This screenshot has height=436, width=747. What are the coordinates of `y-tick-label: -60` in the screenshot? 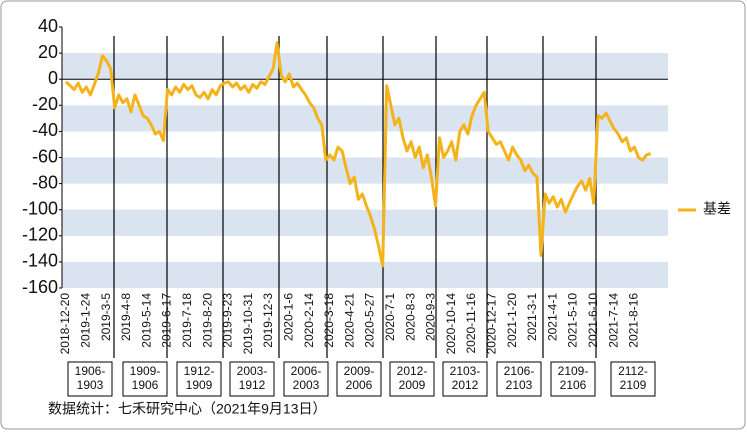 It's located at (45, 156).